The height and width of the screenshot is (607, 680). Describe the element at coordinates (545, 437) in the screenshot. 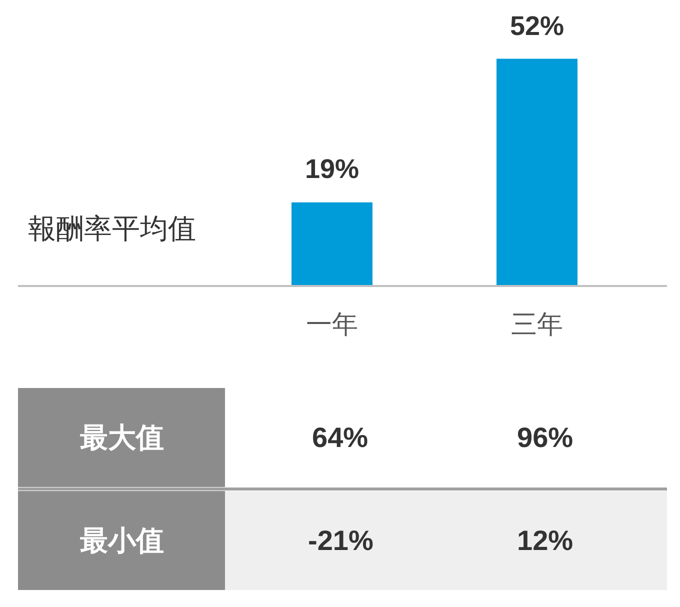

I see `data-label: 96%` at that location.